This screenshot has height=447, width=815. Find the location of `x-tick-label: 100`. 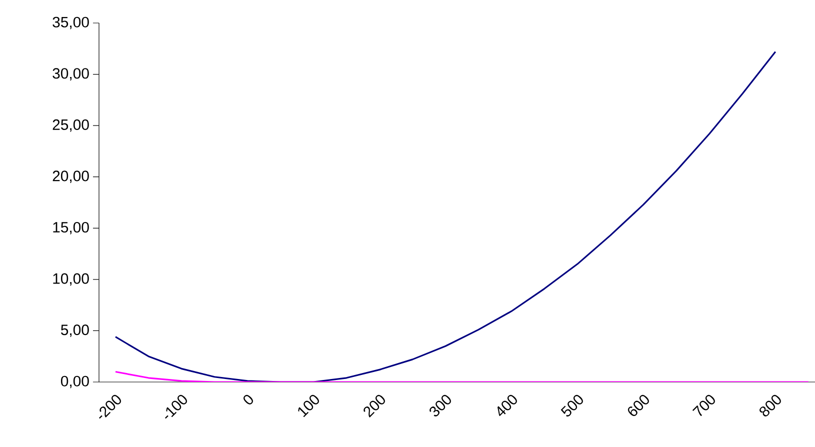

x-tick-label: 100 is located at coordinates (308, 406).